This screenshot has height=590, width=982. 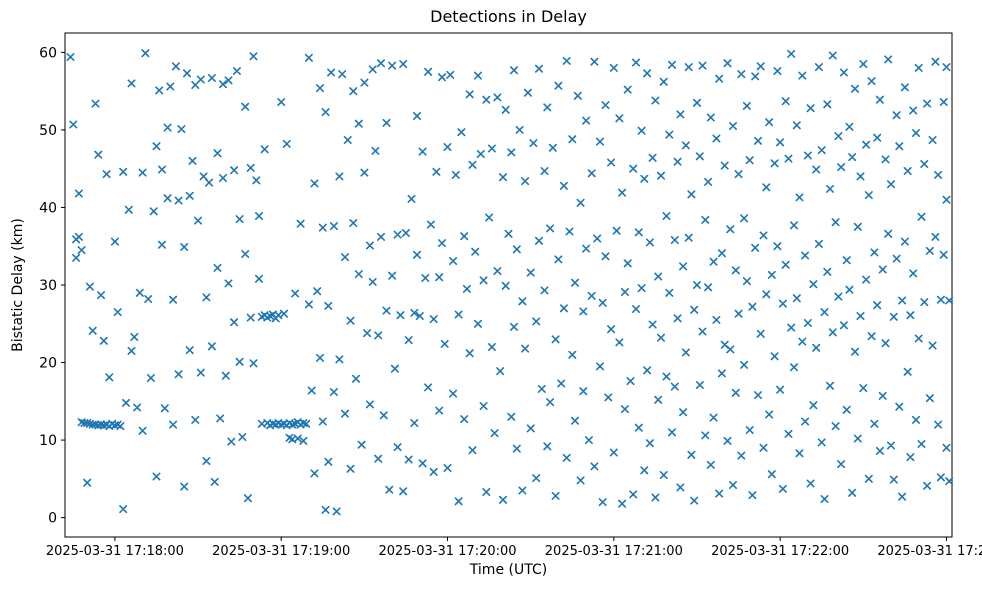 I want to click on y-tick-label: 30, so click(x=48, y=286).